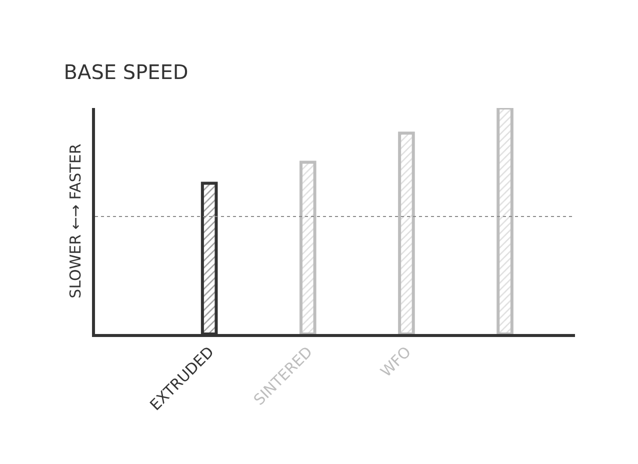  What do you see at coordinates (75, 221) in the screenshot?
I see `y-axis-title: SLOWER ←→ FASTER` at bounding box center [75, 221].